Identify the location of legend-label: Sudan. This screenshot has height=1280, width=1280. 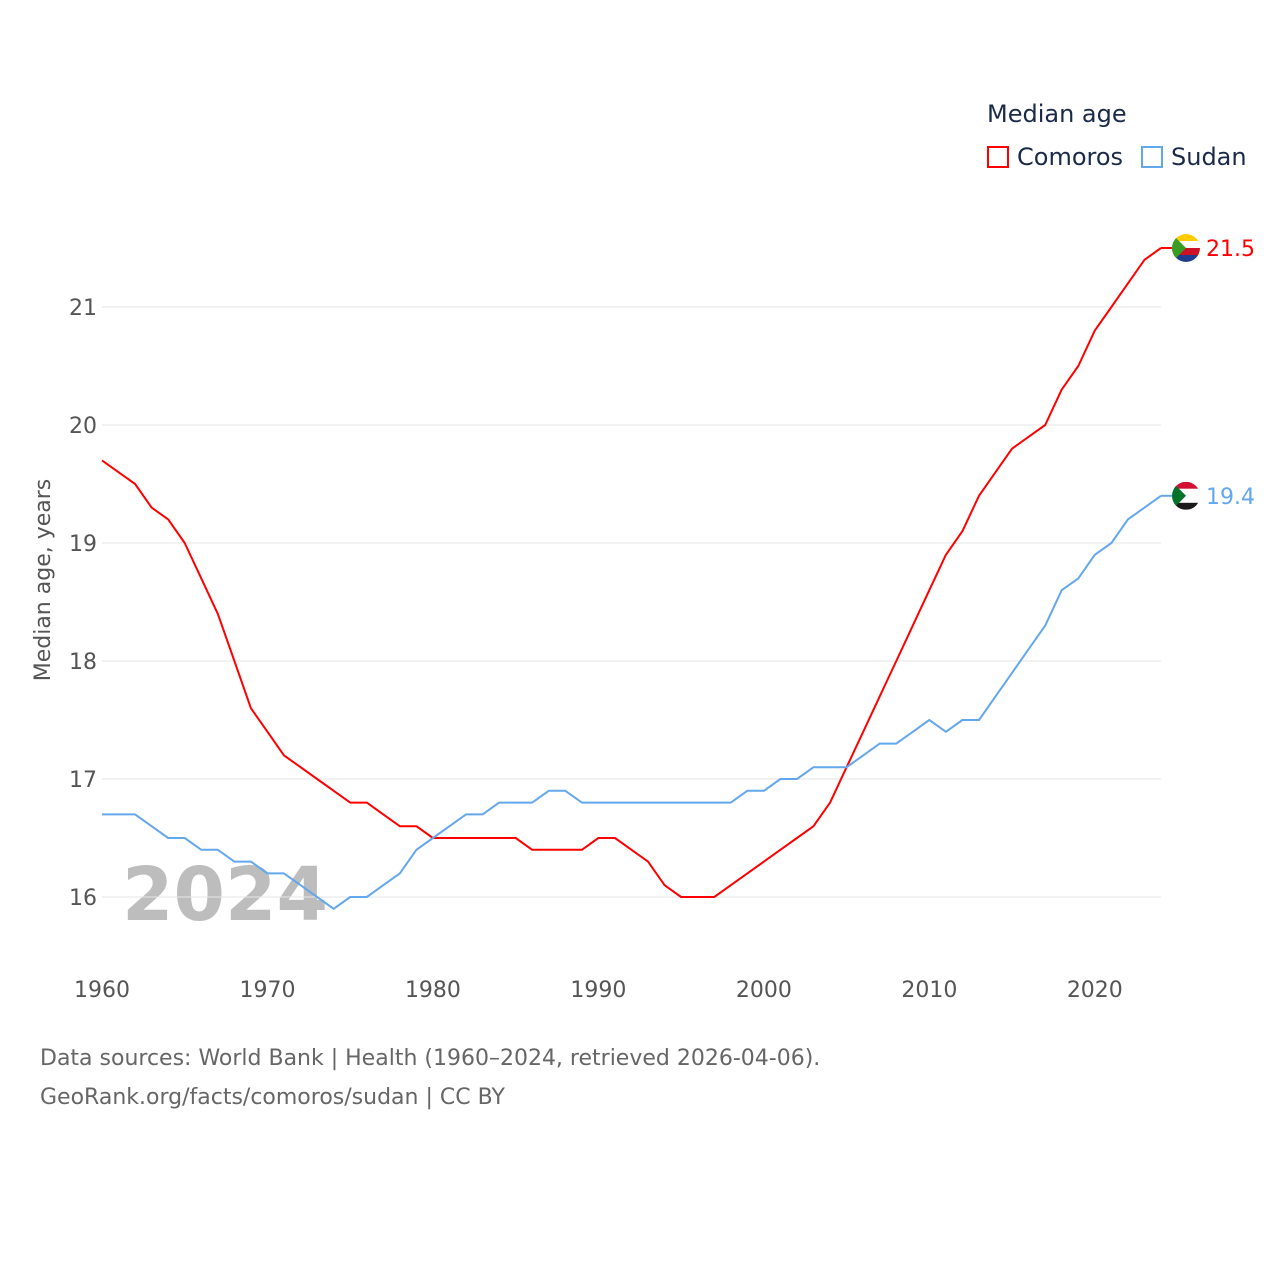
(1209, 157).